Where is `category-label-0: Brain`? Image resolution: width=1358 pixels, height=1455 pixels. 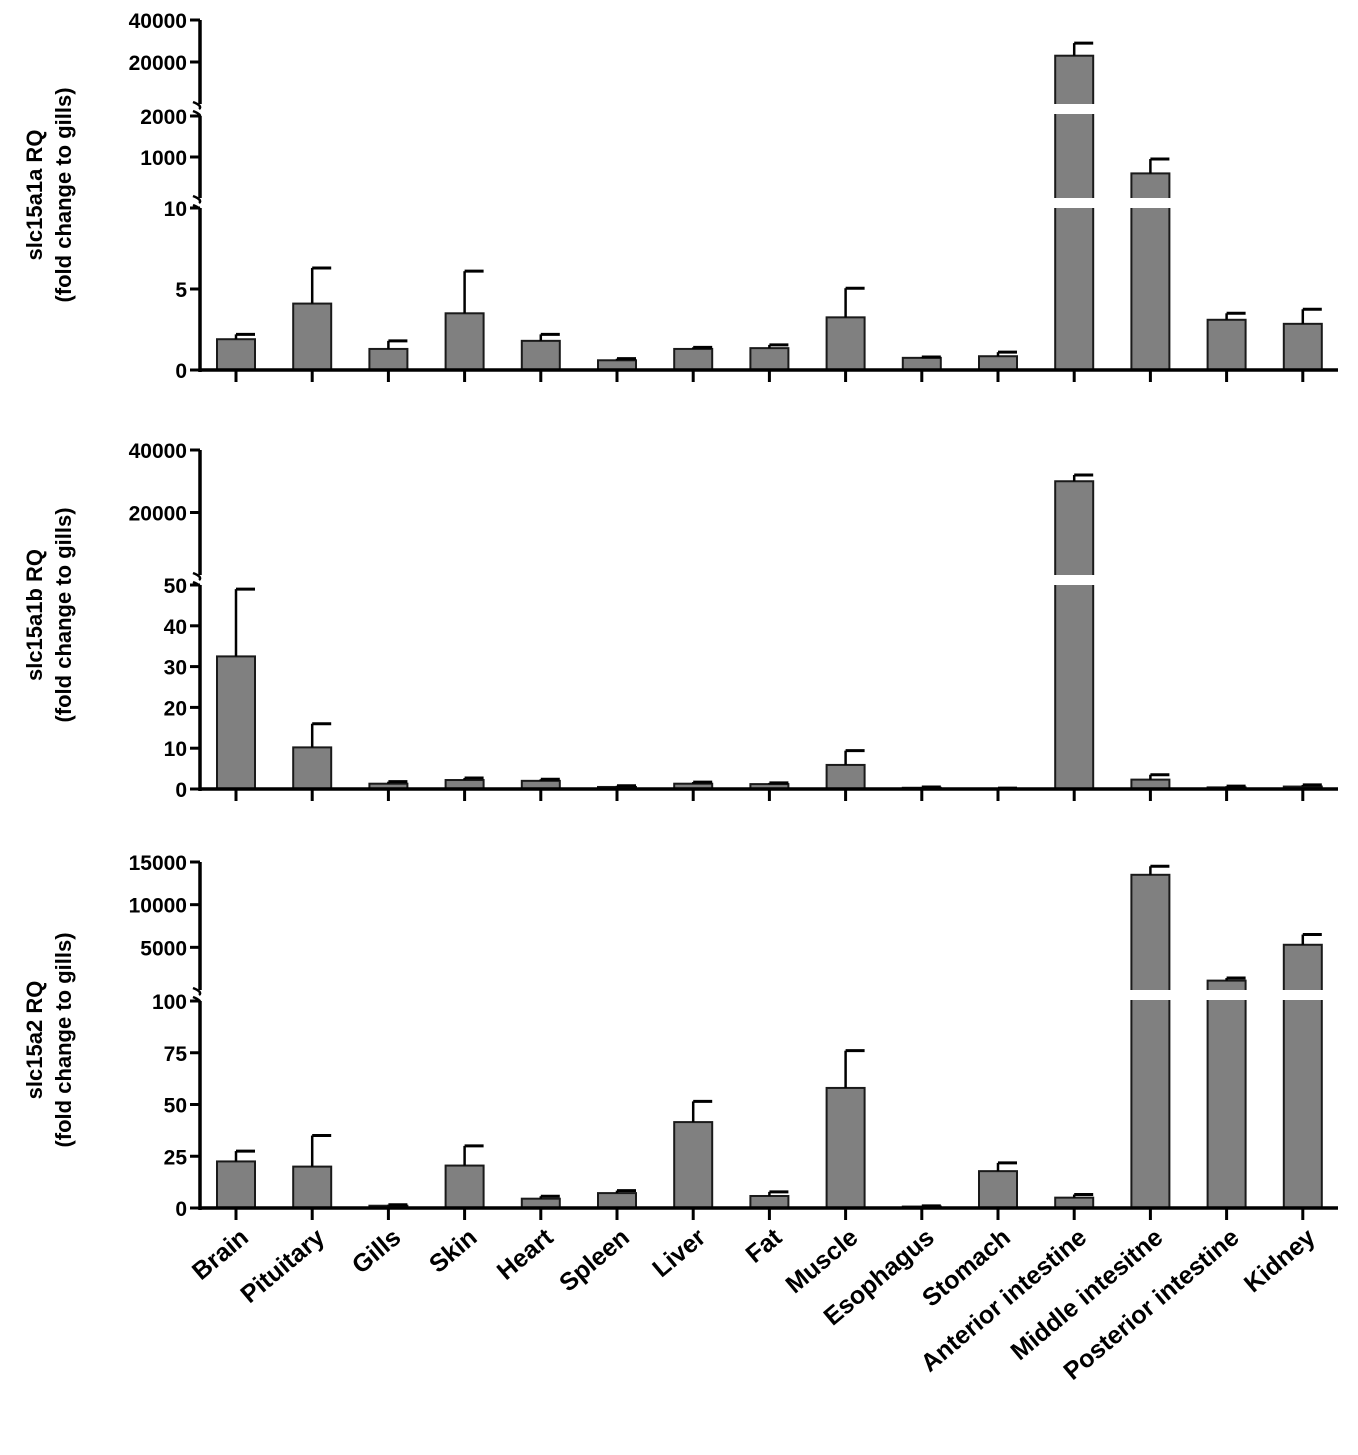
category-label-0: Brain is located at coordinates (220, 1254).